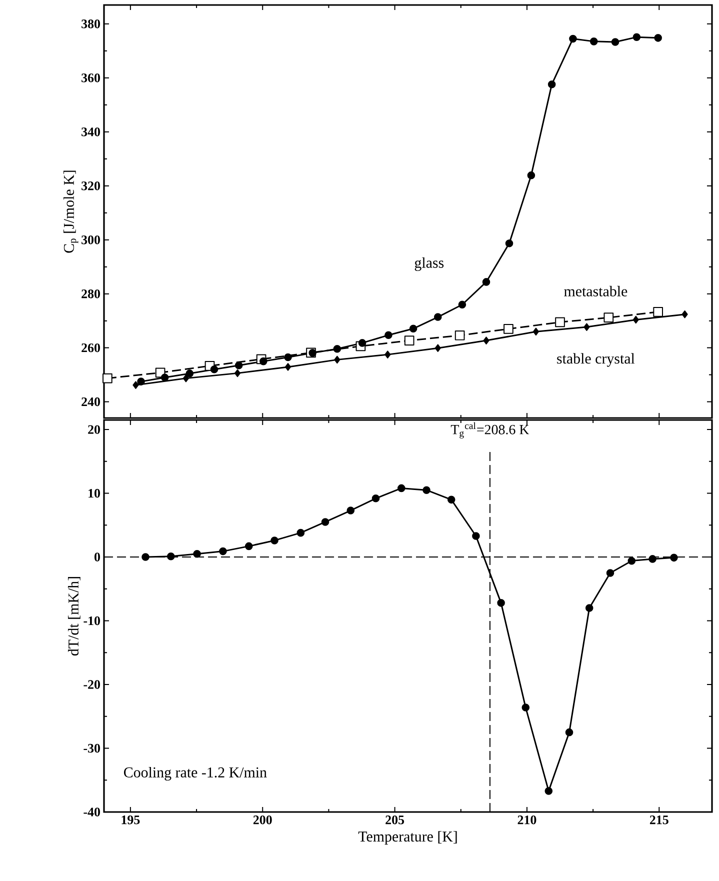 This screenshot has height=881, width=719. I want to click on y-tick-label: -30, so click(92, 748).